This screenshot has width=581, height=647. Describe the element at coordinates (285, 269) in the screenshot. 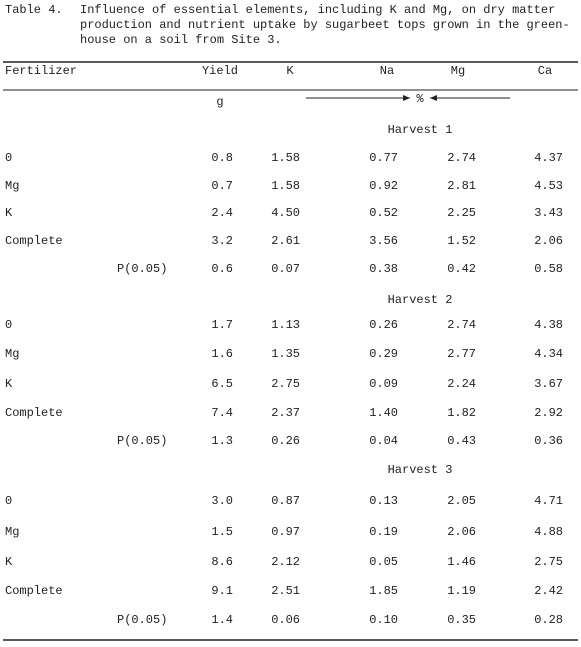

I see `cell-value: 0.07` at that location.